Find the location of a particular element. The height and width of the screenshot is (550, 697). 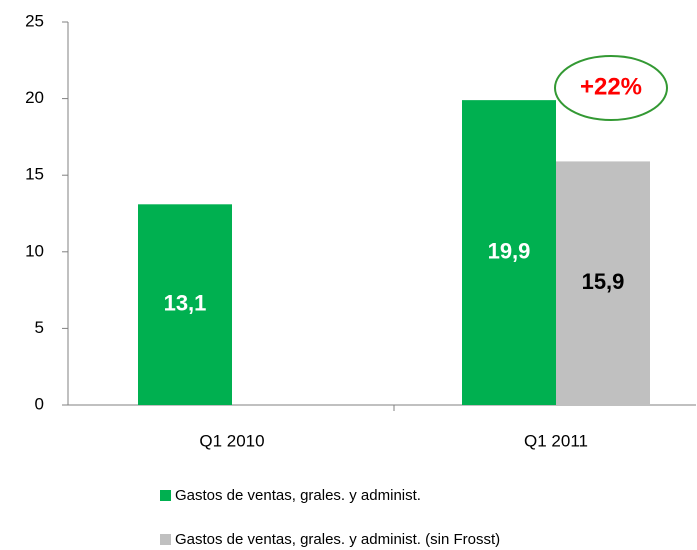

annotation: +22% is located at coordinates (611, 86).